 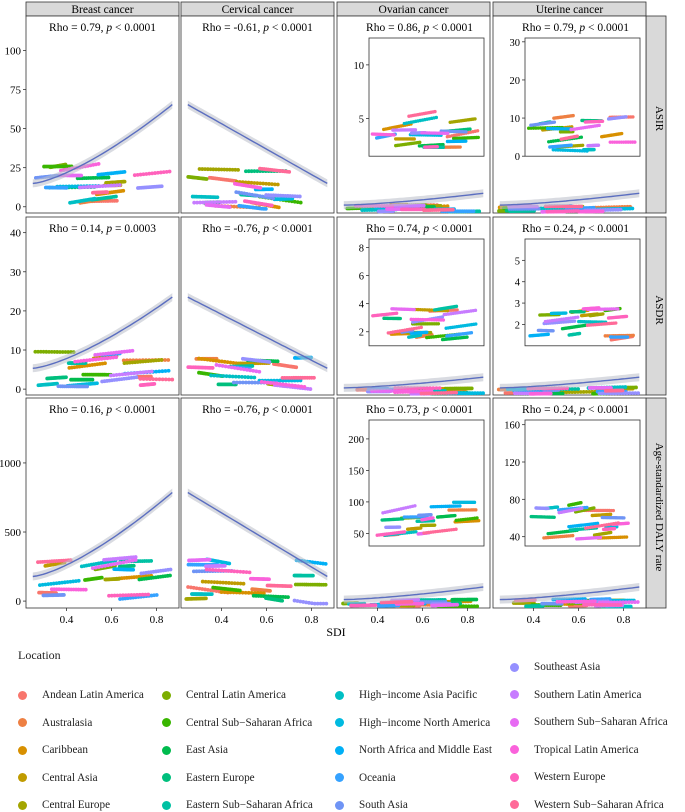 What do you see at coordinates (361, 248) in the screenshot?
I see `inset-y-tick-label: 8` at bounding box center [361, 248].